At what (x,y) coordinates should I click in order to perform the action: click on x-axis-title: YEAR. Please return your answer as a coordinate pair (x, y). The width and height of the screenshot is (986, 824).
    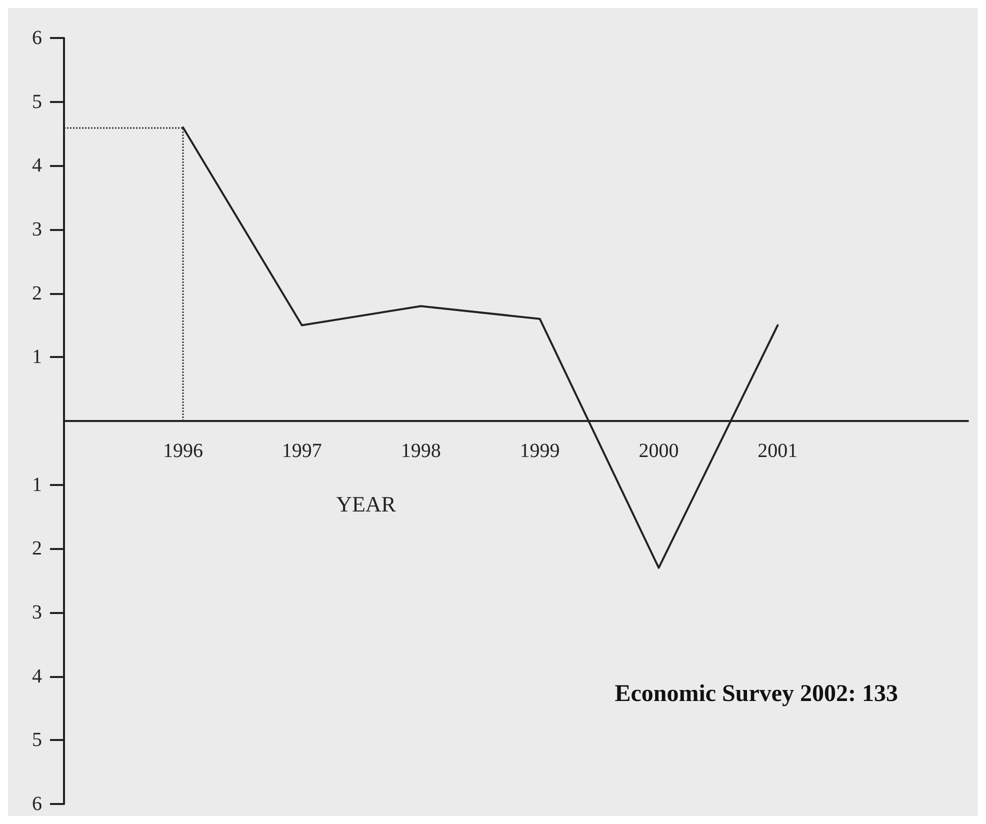
    Looking at the image, I should click on (366, 504).